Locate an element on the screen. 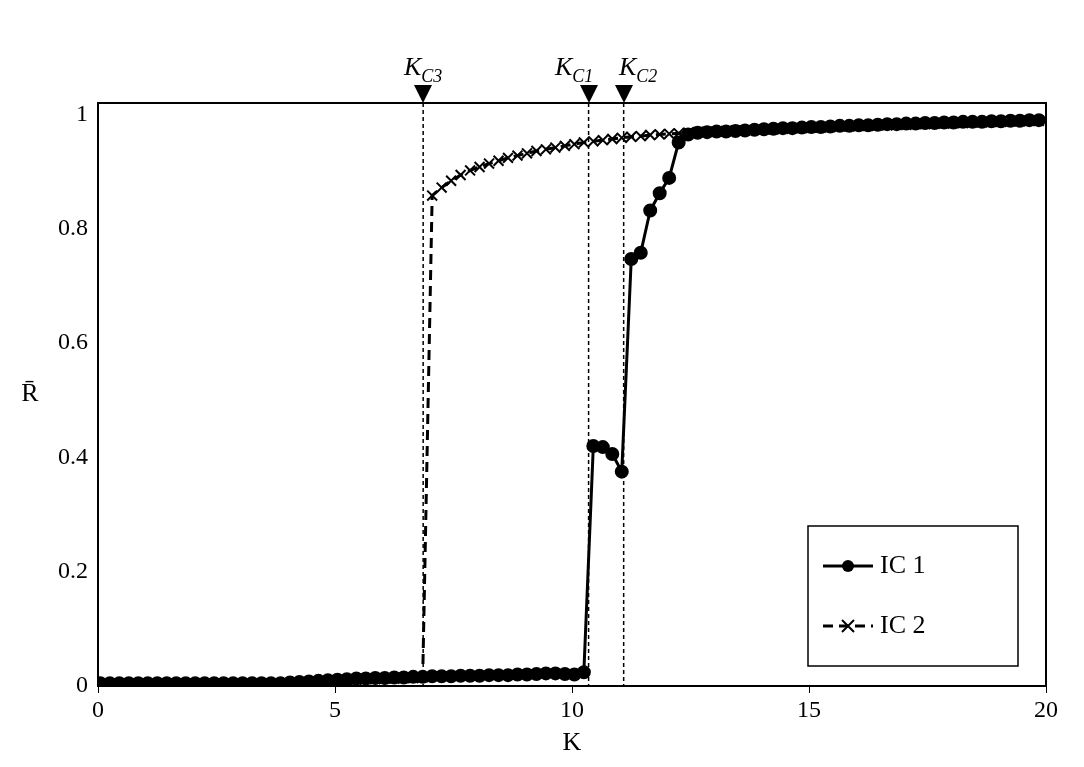 Image resolution: width=1084 pixels, height=767 pixels. x-axis-title: K is located at coordinates (572, 742).